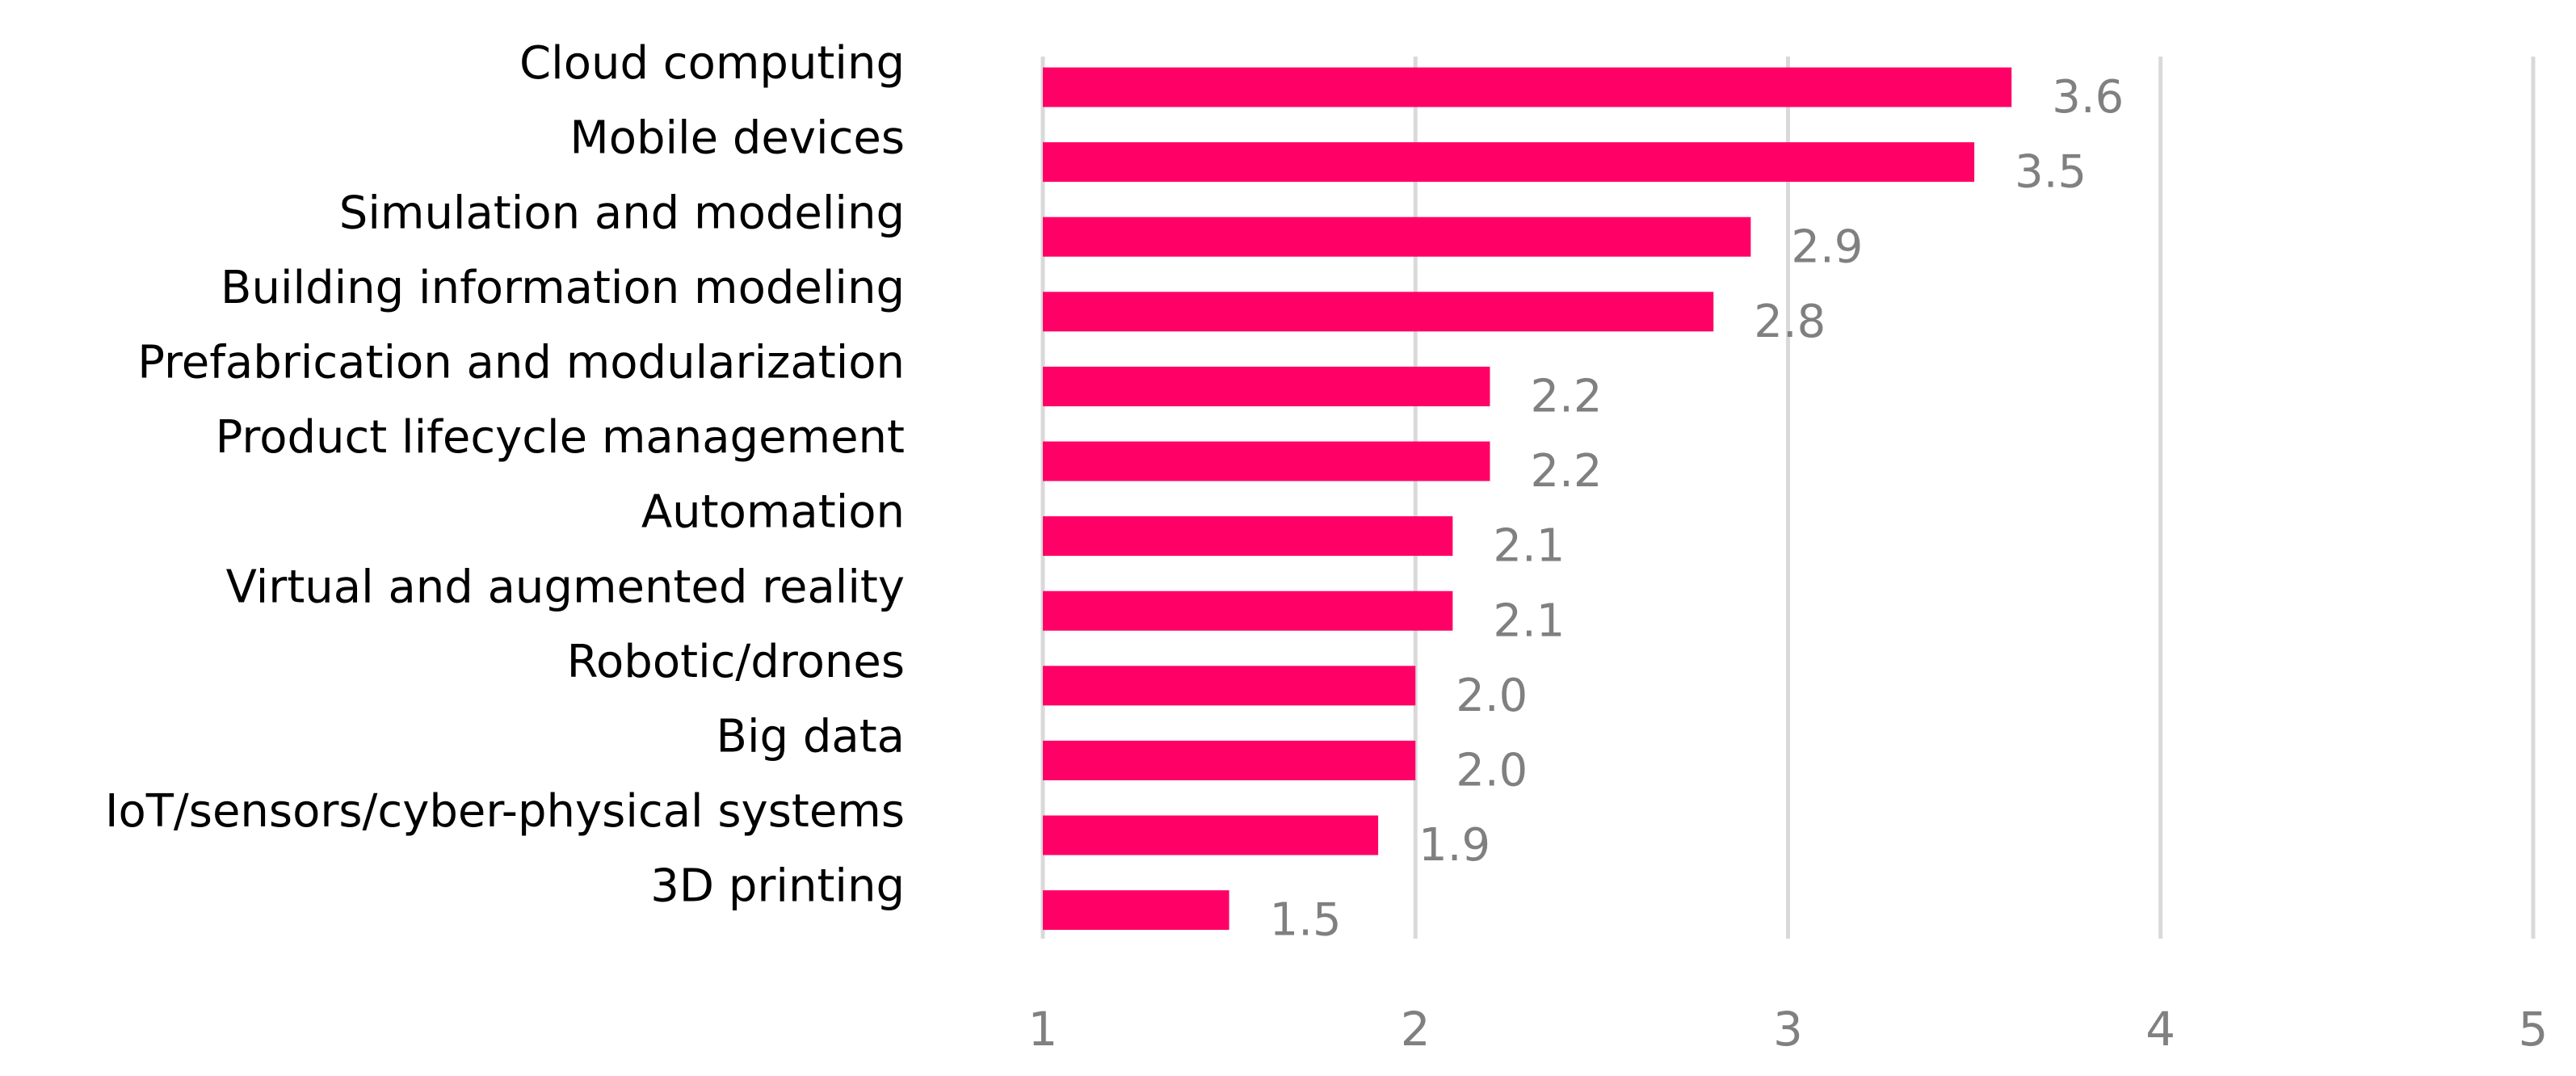 The image size is (2576, 1076). Describe the element at coordinates (565, 587) in the screenshot. I see `category-label: Virtual and augmented reality` at that location.